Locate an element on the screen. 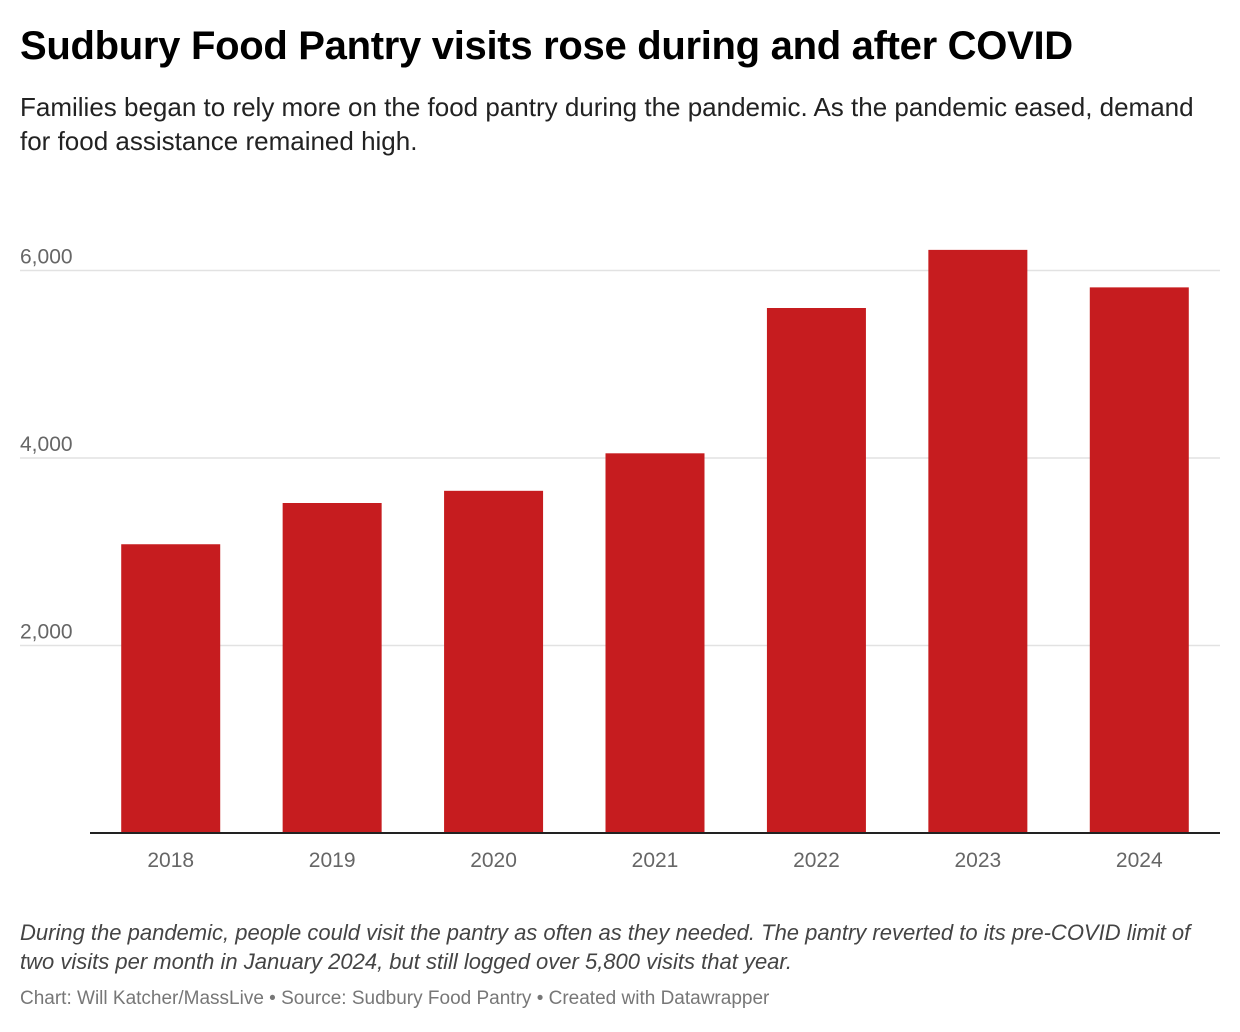 The height and width of the screenshot is (1032, 1240). x-tick-label: 2020 is located at coordinates (493, 860).